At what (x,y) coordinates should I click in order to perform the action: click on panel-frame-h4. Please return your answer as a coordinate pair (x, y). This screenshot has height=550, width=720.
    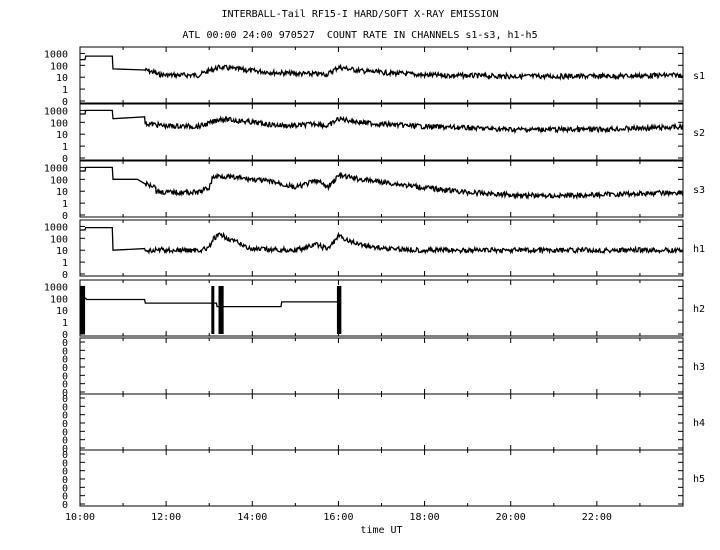
    Looking at the image, I should click on (381, 422).